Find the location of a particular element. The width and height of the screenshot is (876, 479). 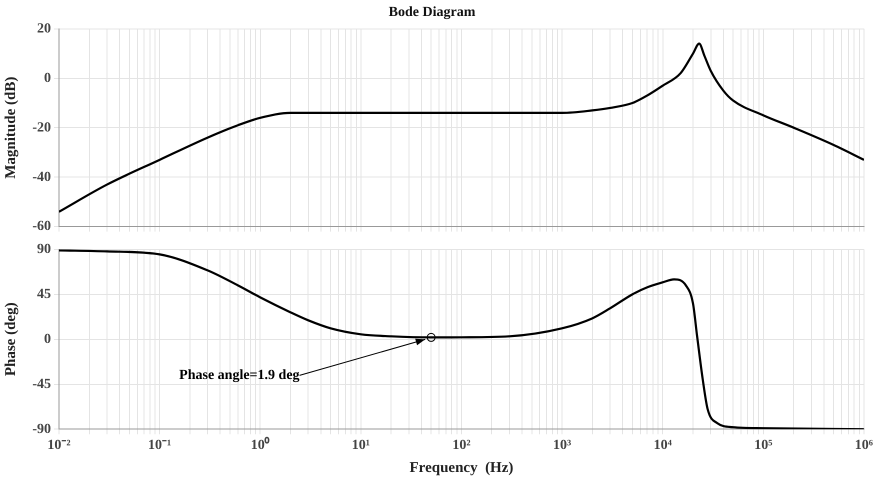

y-tick-label: -45 is located at coordinates (41, 384).